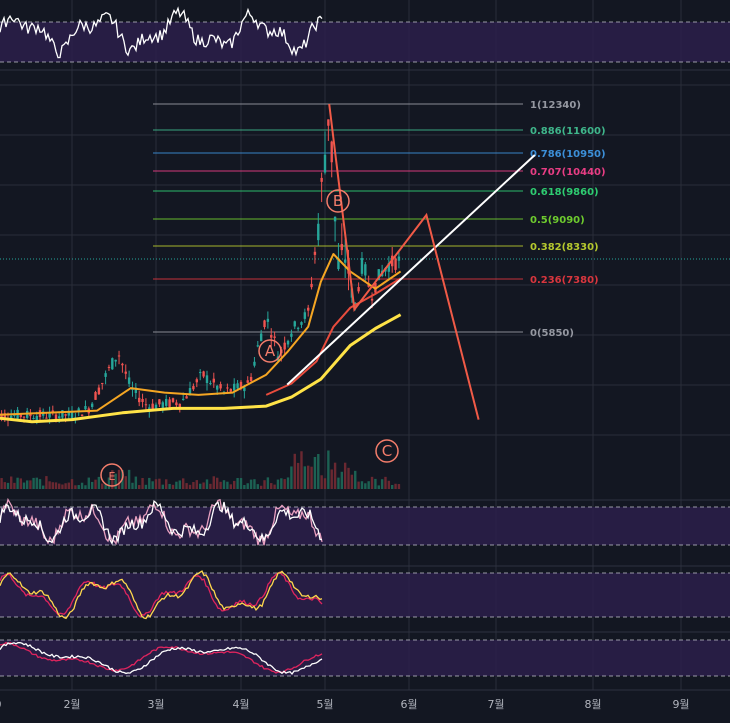 The height and width of the screenshot is (723, 730). I want to click on stoch-d-line, so click(161, 594).